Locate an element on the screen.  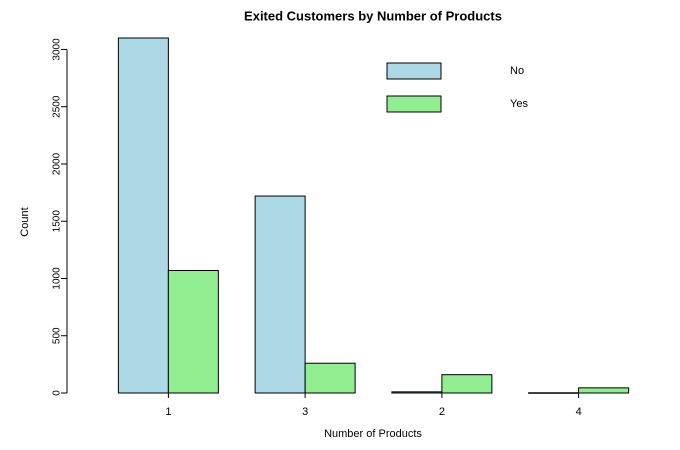
y-tick-label: 2000 is located at coordinates (57, 163).